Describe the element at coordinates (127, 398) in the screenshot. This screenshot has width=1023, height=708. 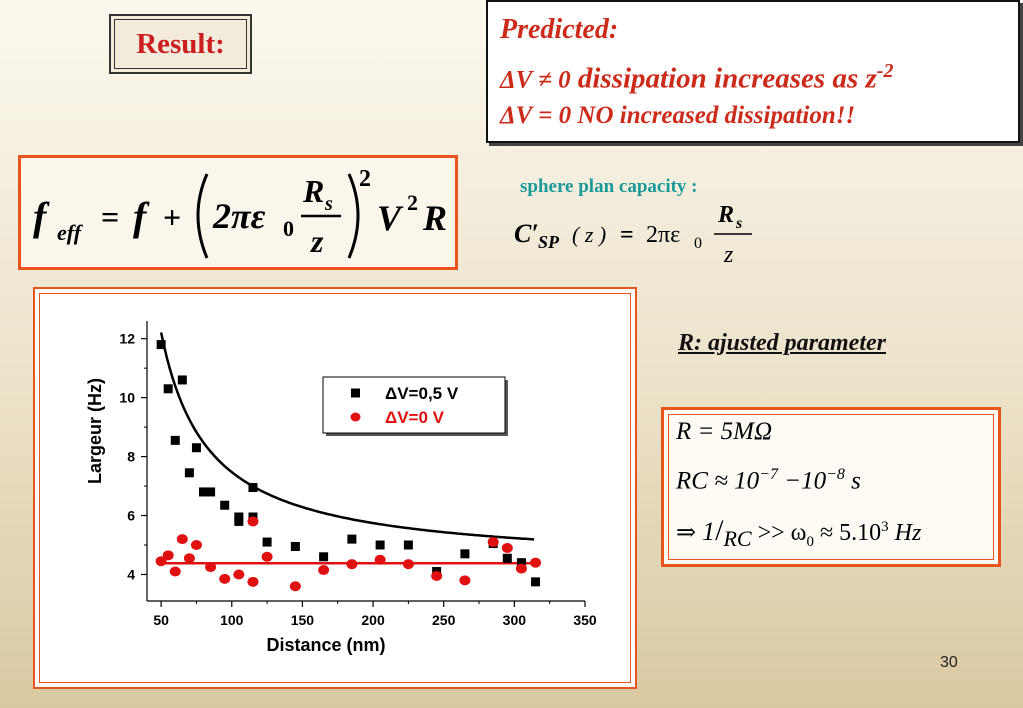
I see `y-tick-label: 10` at that location.